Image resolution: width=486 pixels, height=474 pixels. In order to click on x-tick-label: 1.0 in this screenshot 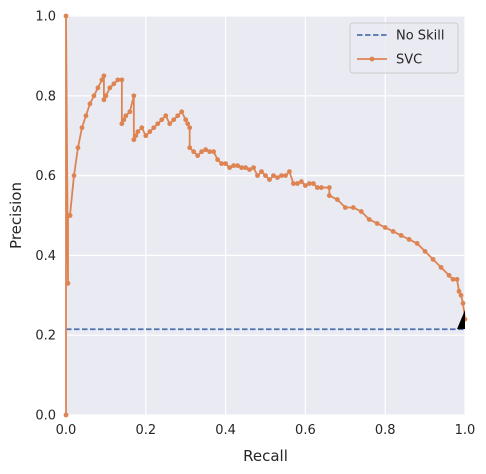, I will do `click(465, 430)`.